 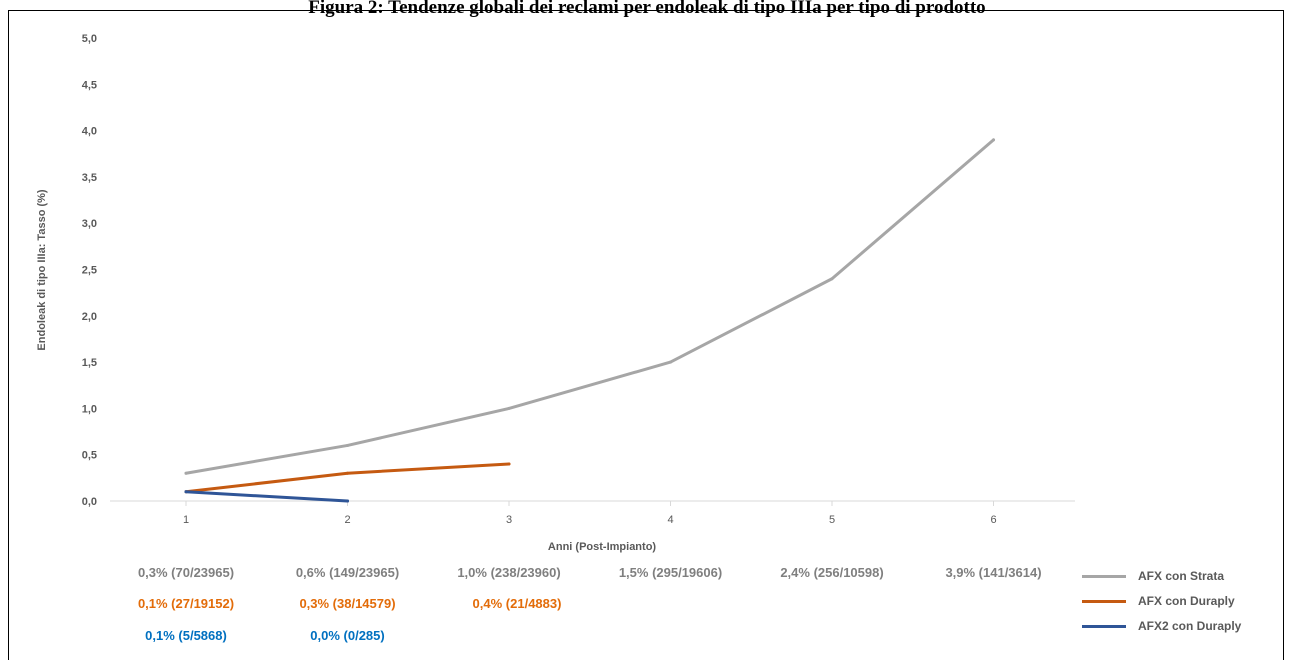 What do you see at coordinates (186, 520) in the screenshot?
I see `x-tick-label: 1` at bounding box center [186, 520].